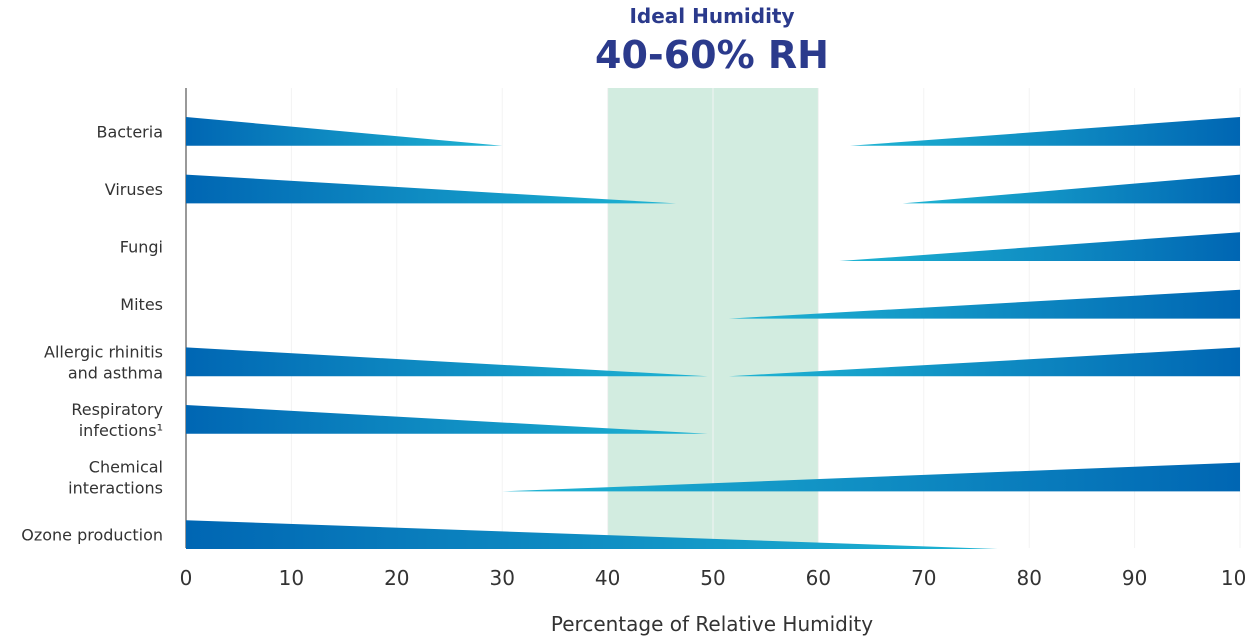 Image resolution: width=1246 pixels, height=639 pixels. I want to click on x-tick-label: 80, so click(1028, 578).